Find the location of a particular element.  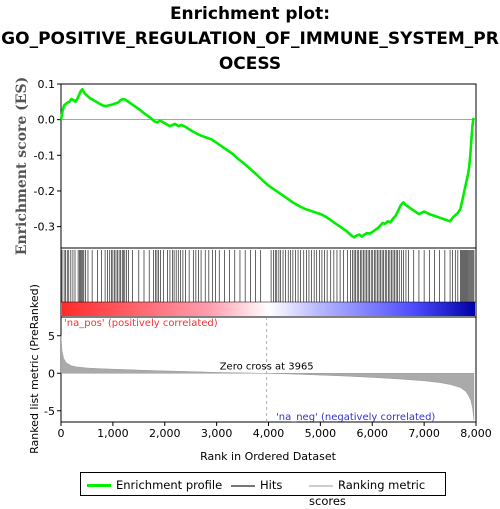

es-y-ticks: 0.1 0.0 -0.1 -0.2 -0.3 is located at coordinates (47, 156).